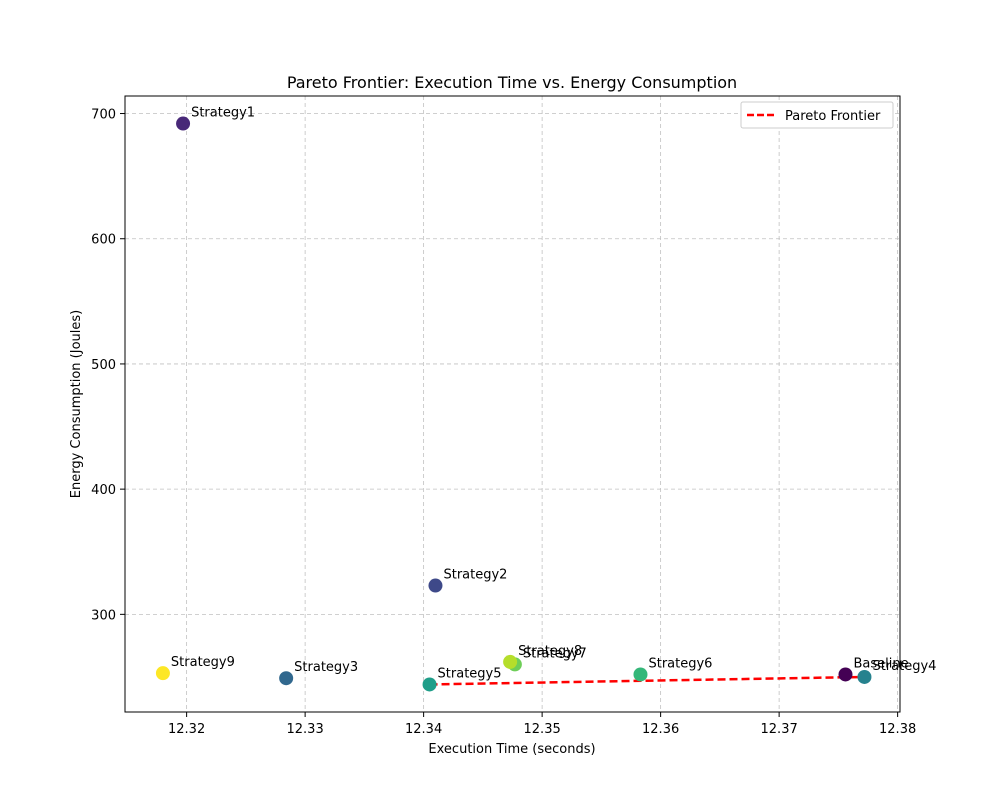  Describe the element at coordinates (680, 663) in the screenshot. I see `point-label: Strategy6` at that location.